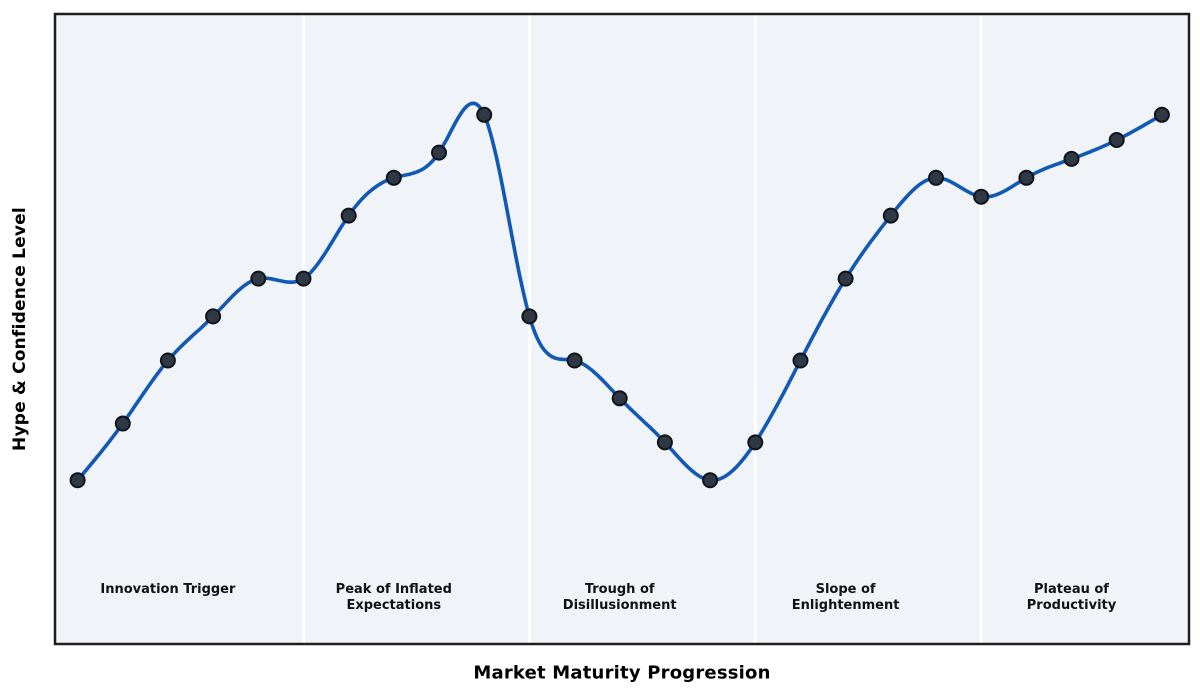 The image size is (1200, 700). I want to click on y-axis-label: Hype & Confidence Level, so click(20, 329).